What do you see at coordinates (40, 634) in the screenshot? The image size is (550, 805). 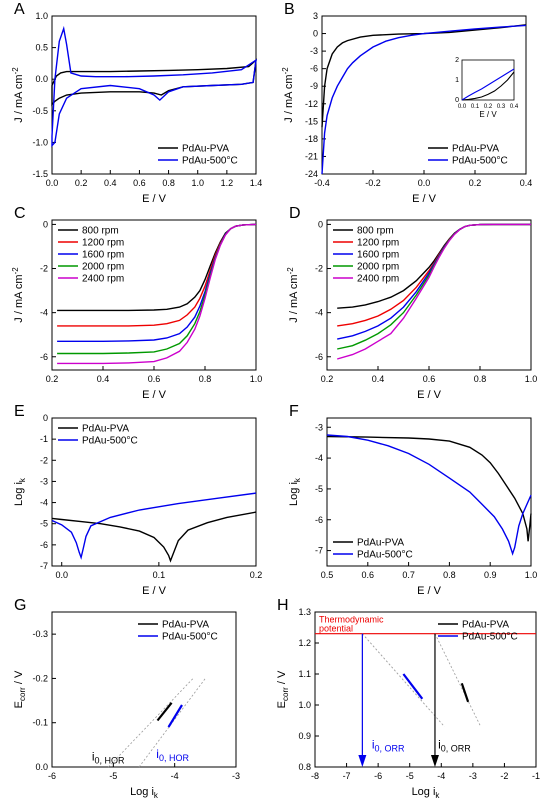 I see `y-tick-label: -0.3` at bounding box center [40, 634].